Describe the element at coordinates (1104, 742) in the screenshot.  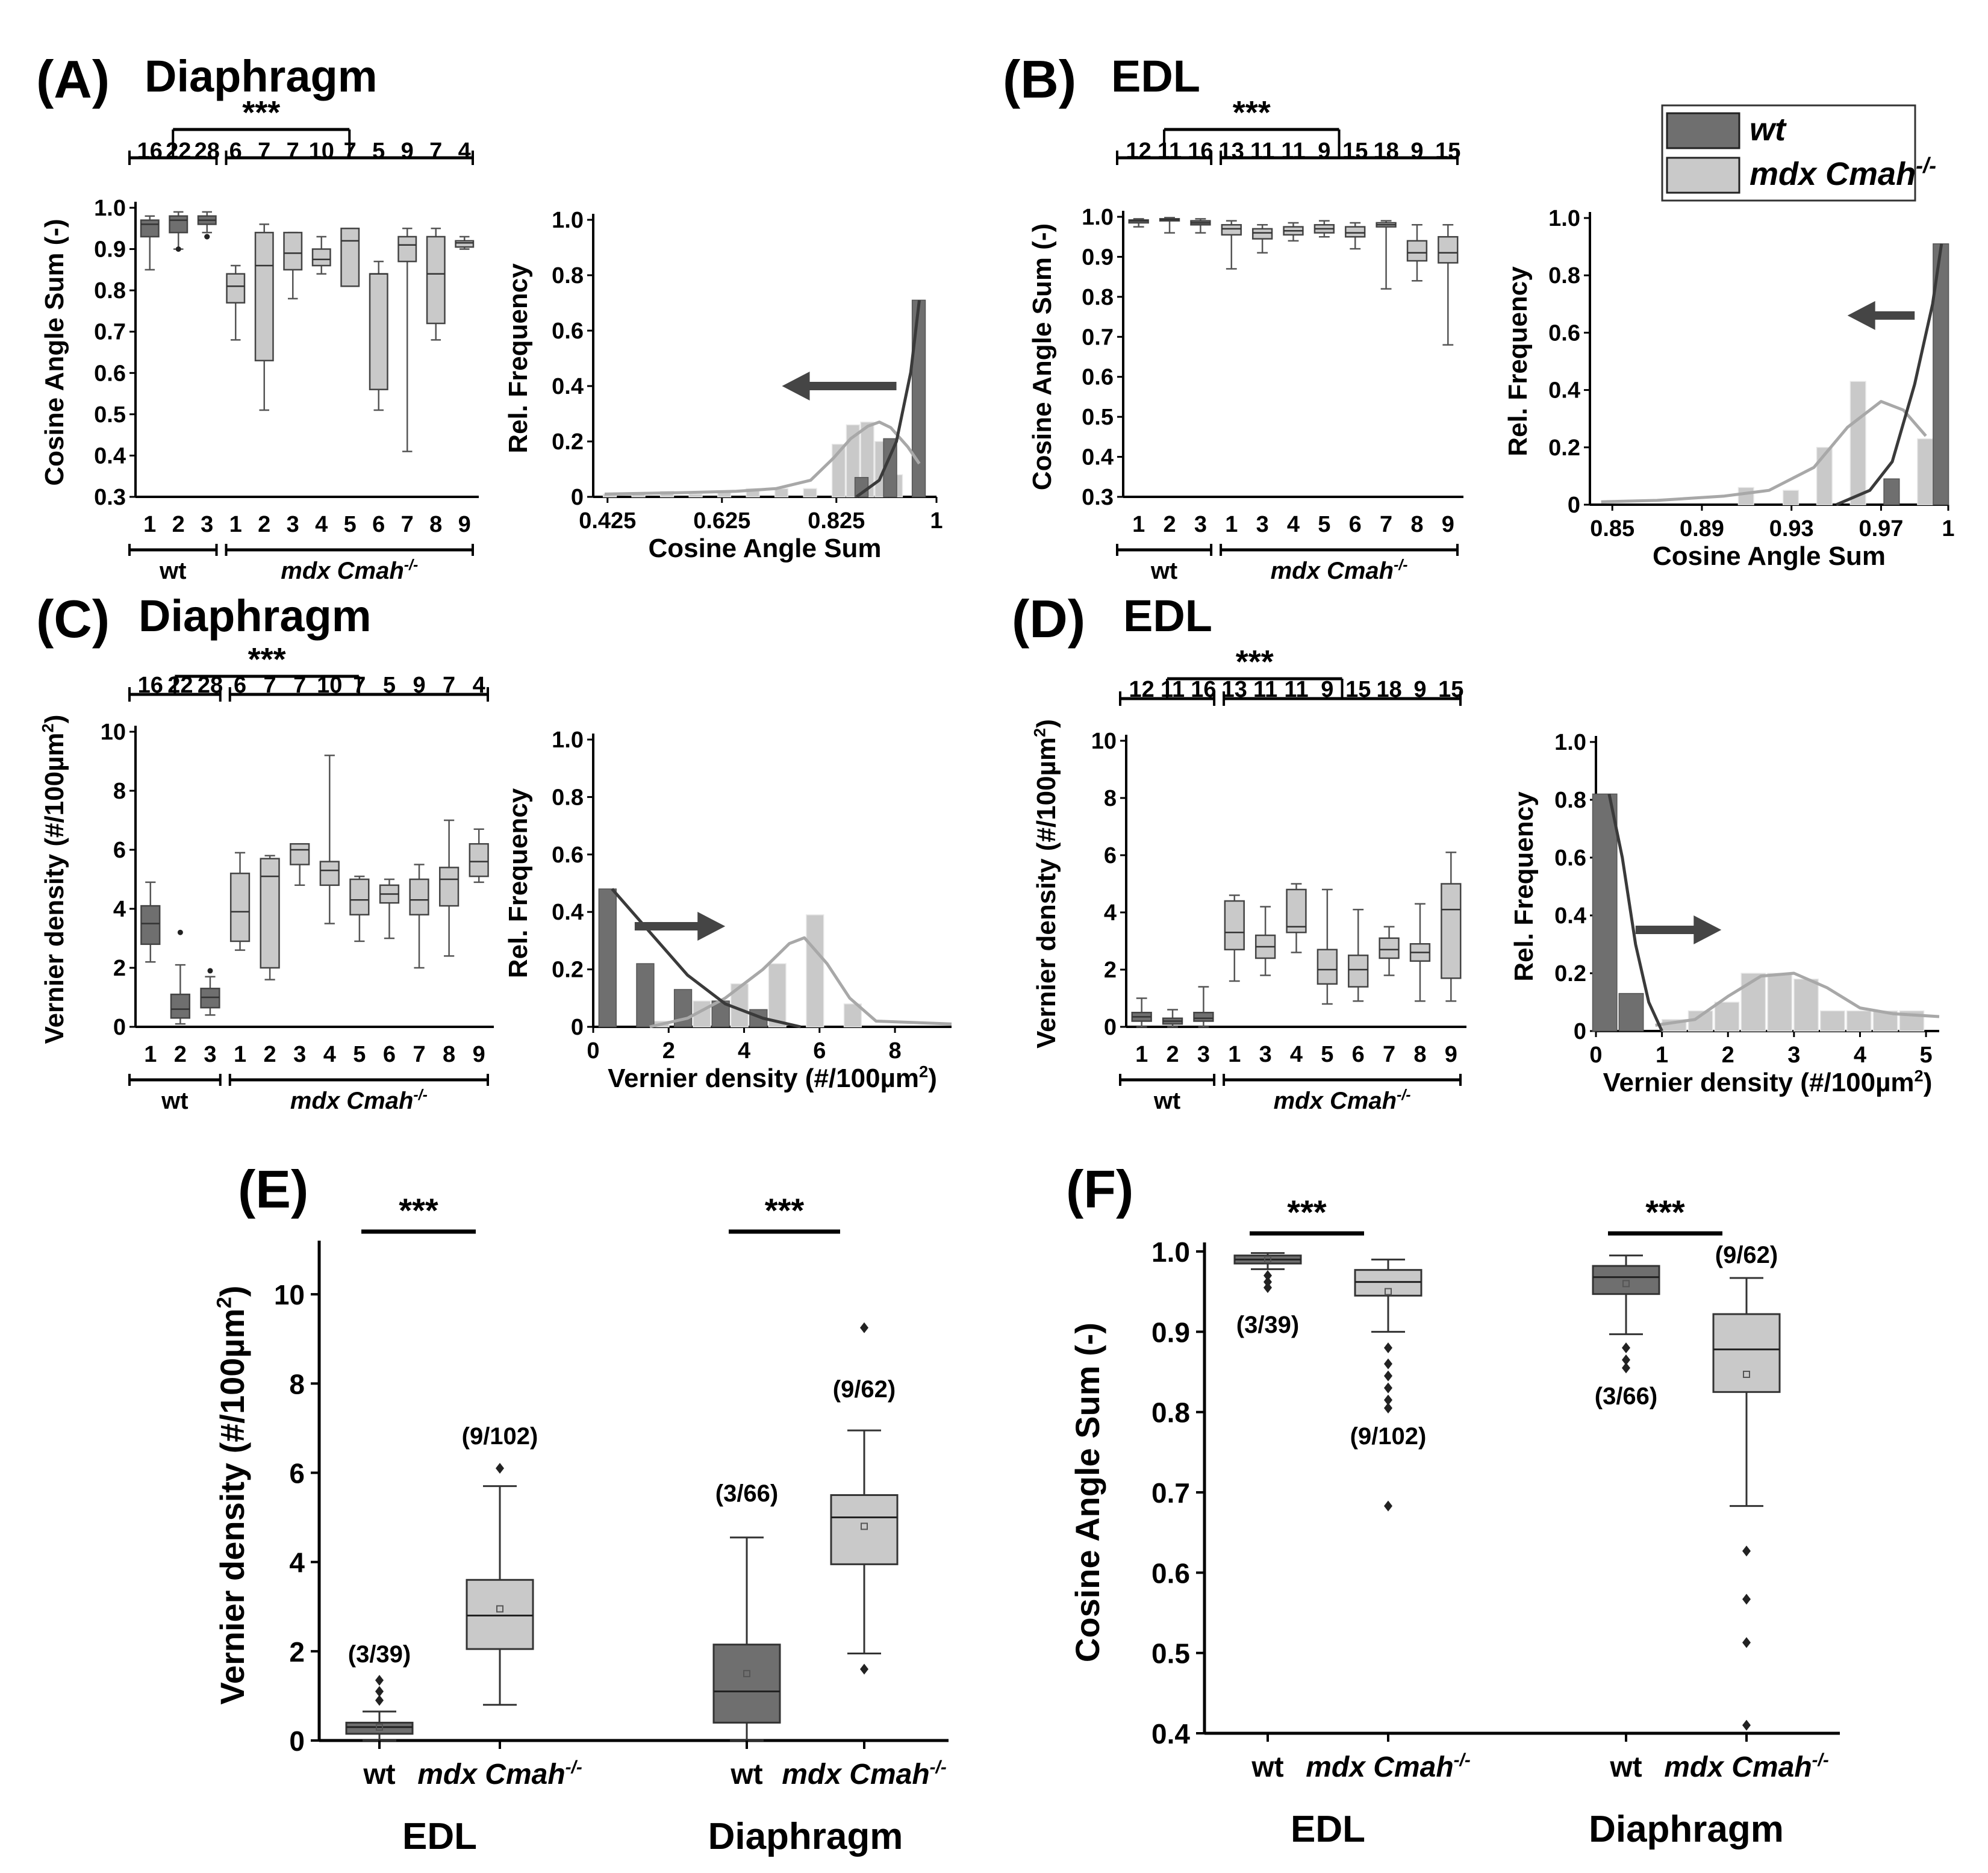
I see `D_box-ytick-label: 10` at that location.